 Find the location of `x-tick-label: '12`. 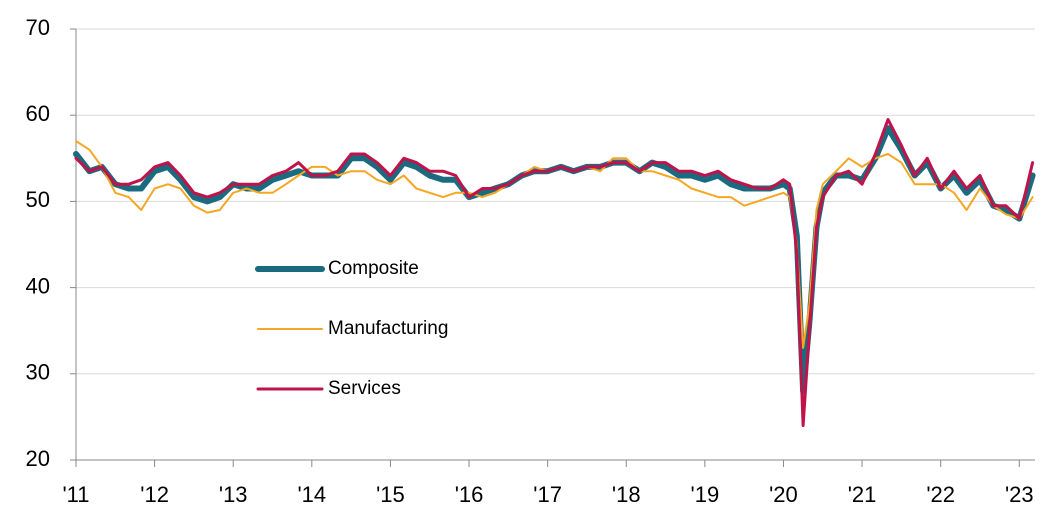

x-tick-label: '12 is located at coordinates (154, 494).